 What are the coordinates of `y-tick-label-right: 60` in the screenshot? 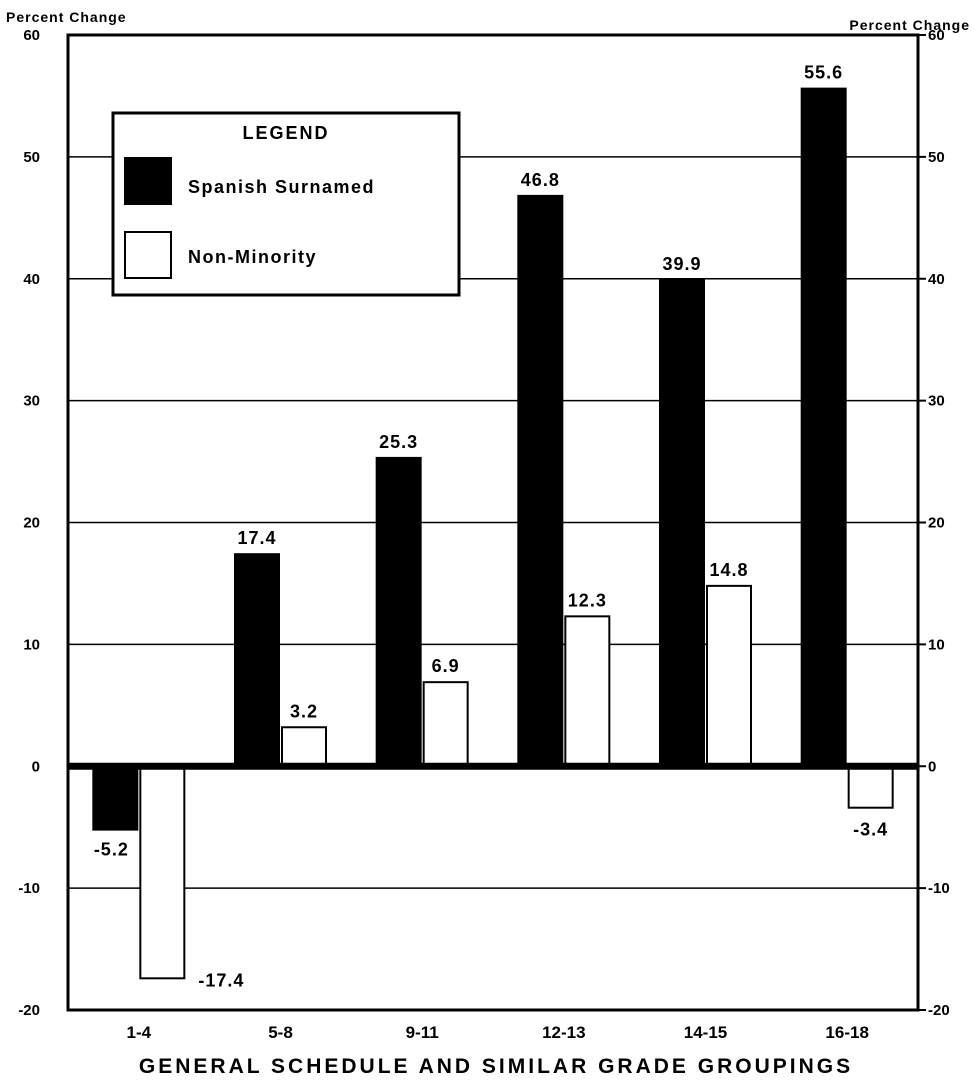 It's located at (936, 35).